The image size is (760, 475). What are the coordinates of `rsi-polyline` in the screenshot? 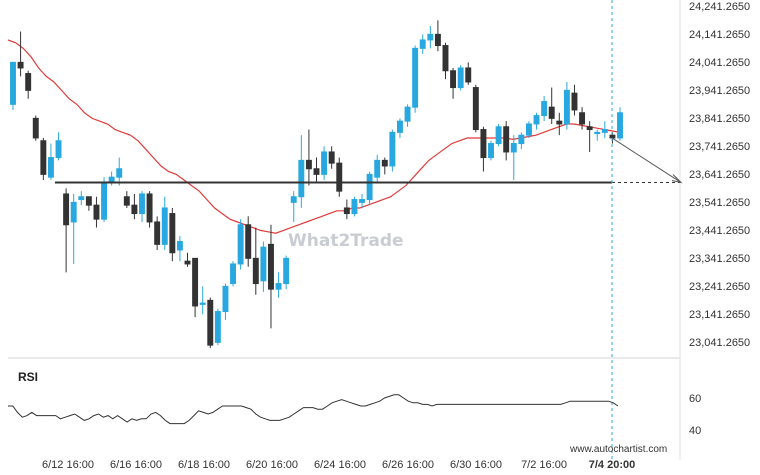 It's located at (313, 409).